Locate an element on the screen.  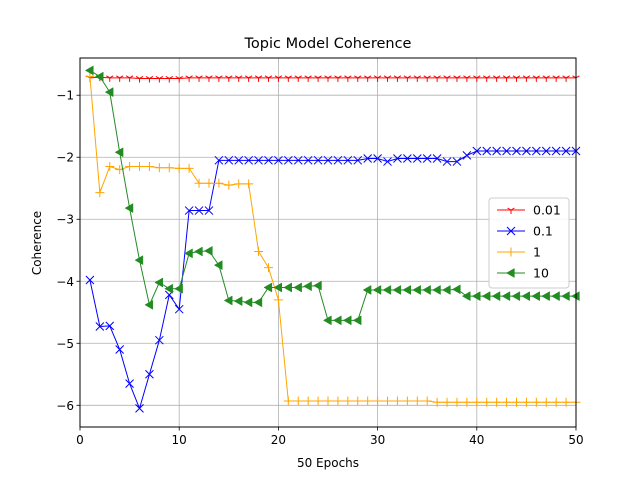
x-tick-label: 50 is located at coordinates (575, 440).